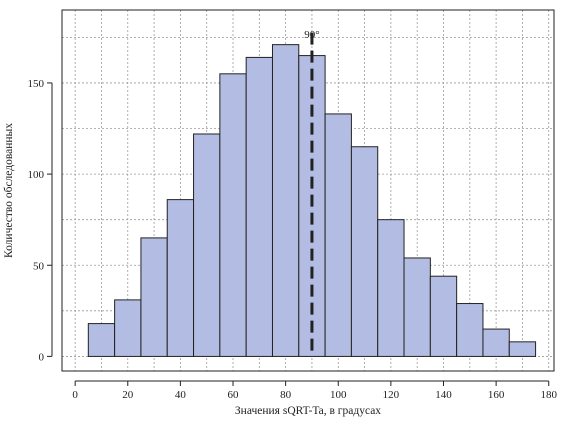 The height and width of the screenshot is (423, 568). Describe the element at coordinates (42, 357) in the screenshot. I see `y-tick-label: 0` at that location.